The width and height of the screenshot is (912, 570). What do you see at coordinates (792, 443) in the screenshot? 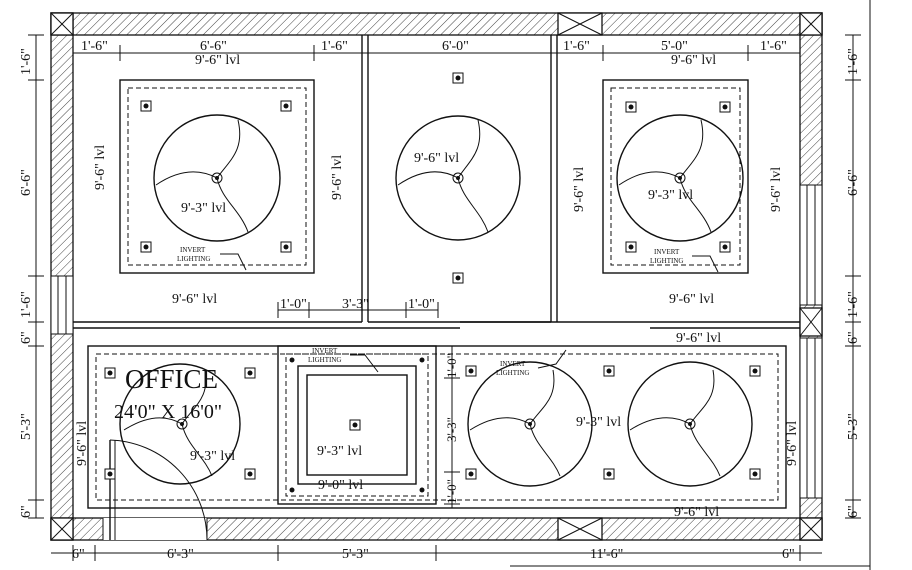
I see `level-label-o-right-edge: 9'-6" lvl` at bounding box center [792, 443].